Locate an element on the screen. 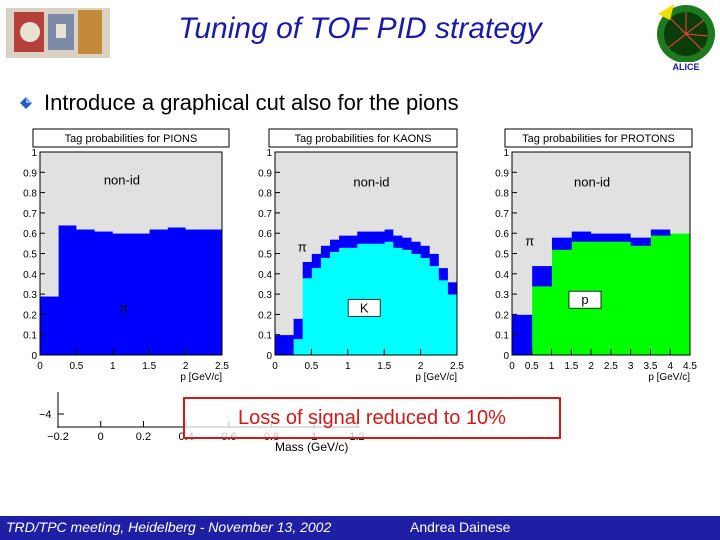  x-tick-label: 0 is located at coordinates (512, 366).